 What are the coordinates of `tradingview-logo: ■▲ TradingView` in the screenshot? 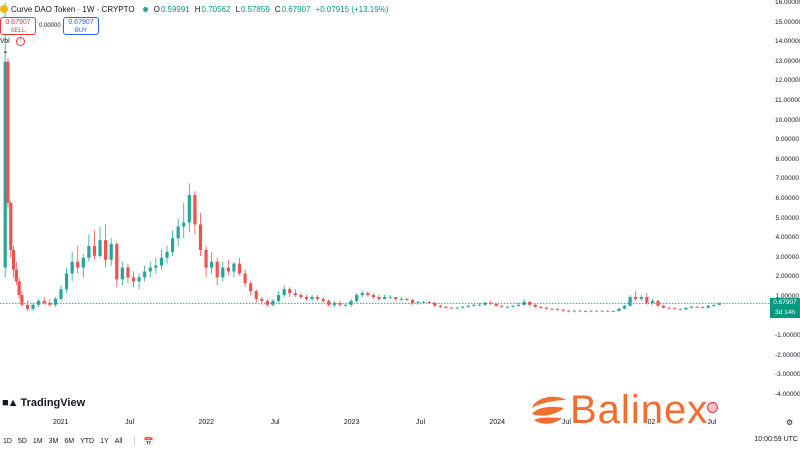 It's located at (43, 403).